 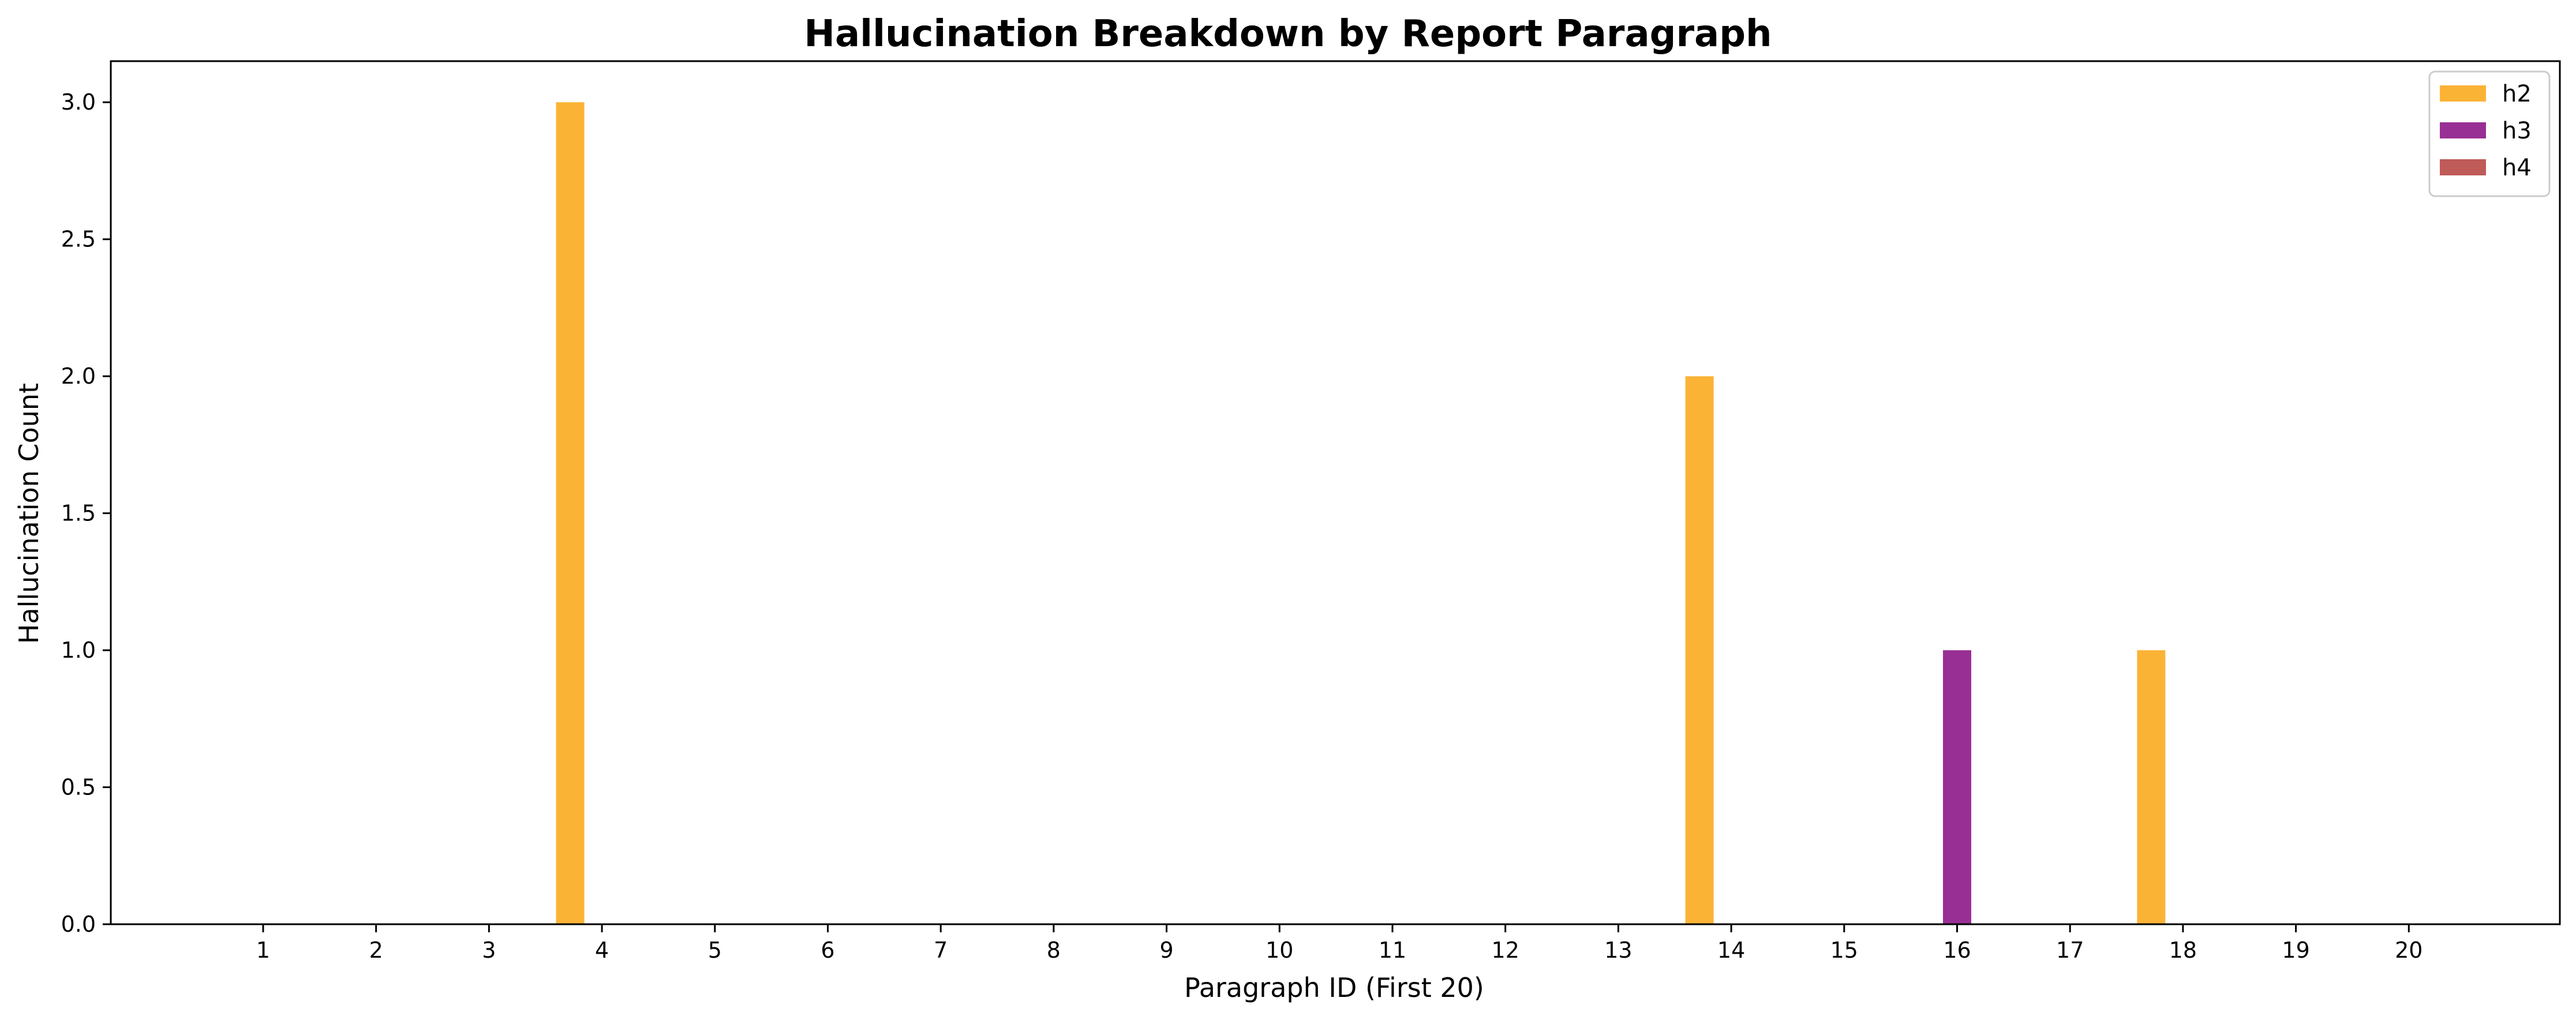 What do you see at coordinates (489, 950) in the screenshot?
I see `x-tick-label: 3` at bounding box center [489, 950].